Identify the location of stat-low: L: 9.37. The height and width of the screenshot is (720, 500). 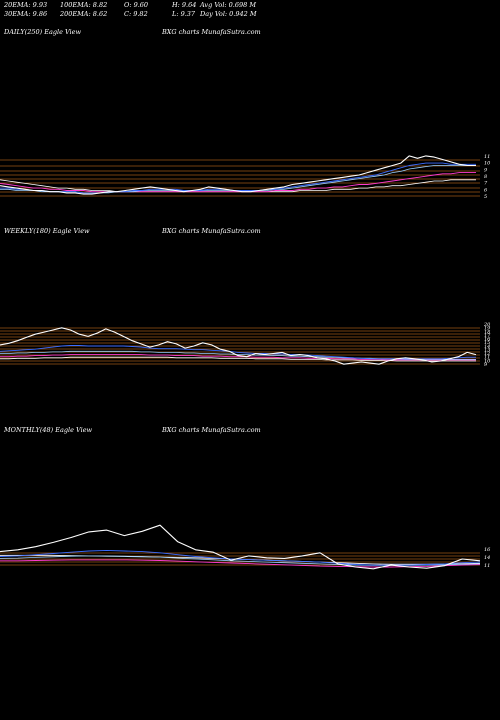
(184, 14).